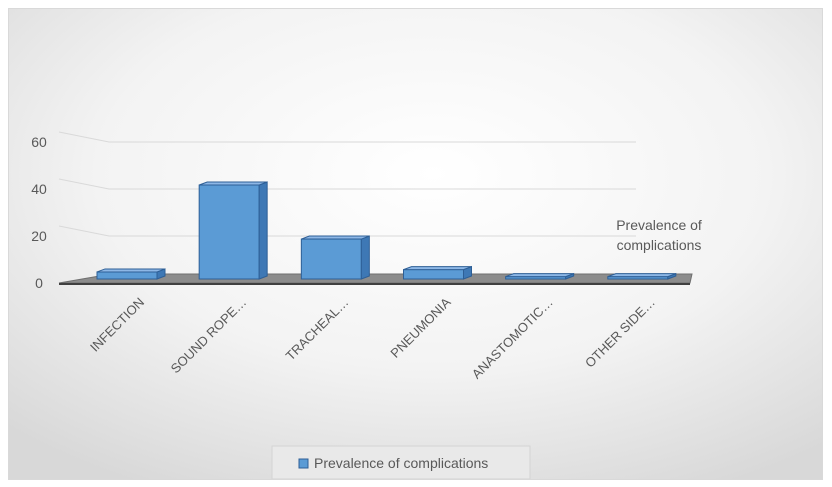  Describe the element at coordinates (39, 189) in the screenshot. I see `y-tick-label: 40` at that location.